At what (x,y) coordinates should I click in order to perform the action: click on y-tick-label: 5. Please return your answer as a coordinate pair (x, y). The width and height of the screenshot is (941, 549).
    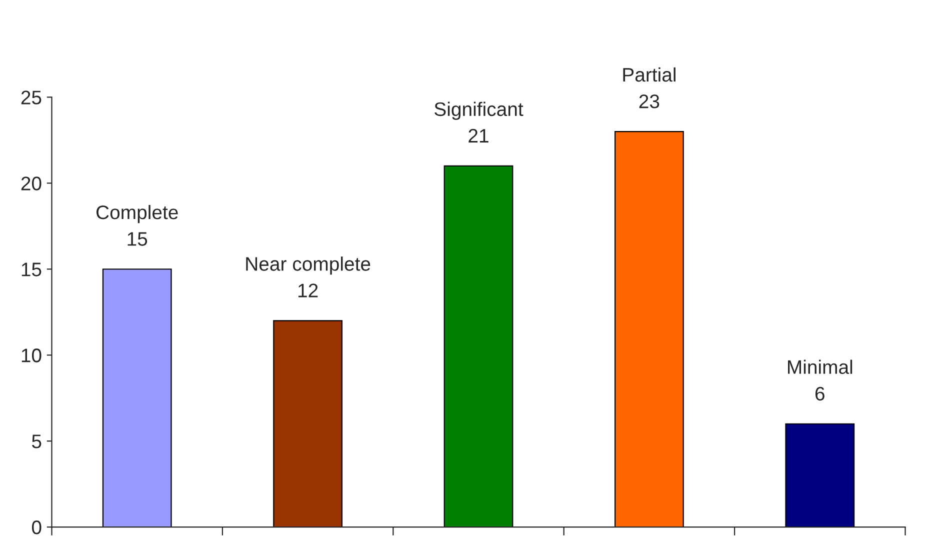
    Looking at the image, I should click on (37, 441).